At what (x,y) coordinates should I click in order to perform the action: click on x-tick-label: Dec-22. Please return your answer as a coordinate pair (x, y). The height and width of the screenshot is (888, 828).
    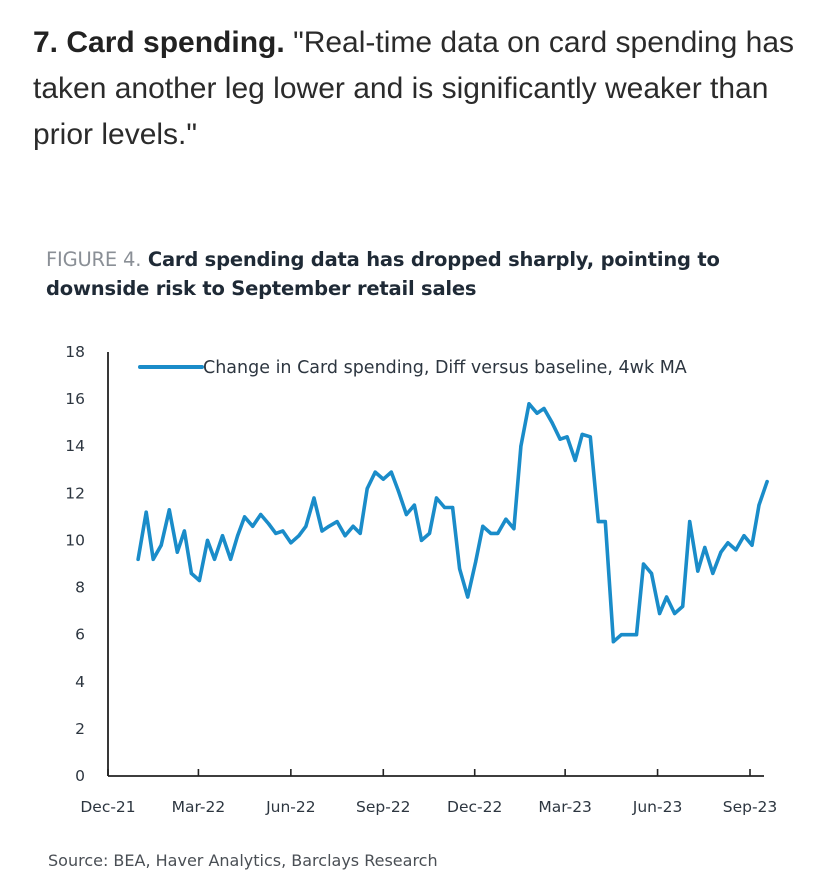
    Looking at the image, I should click on (474, 807).